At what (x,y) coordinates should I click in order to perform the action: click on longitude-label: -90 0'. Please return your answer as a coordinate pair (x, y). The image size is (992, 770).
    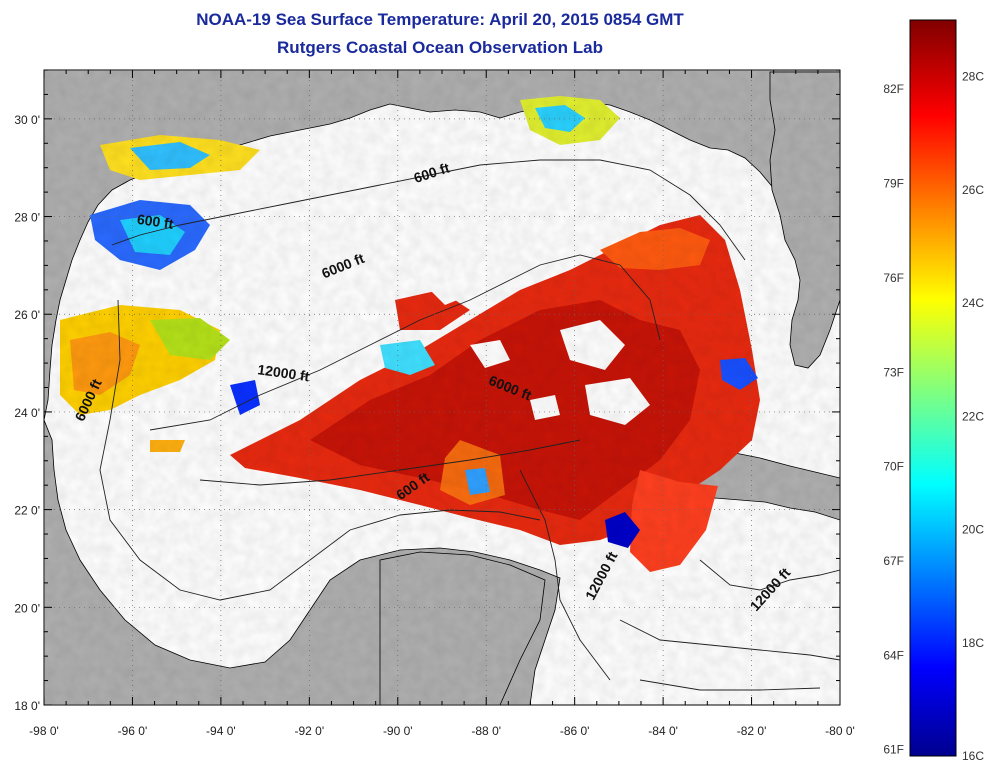
    Looking at the image, I should click on (398, 731).